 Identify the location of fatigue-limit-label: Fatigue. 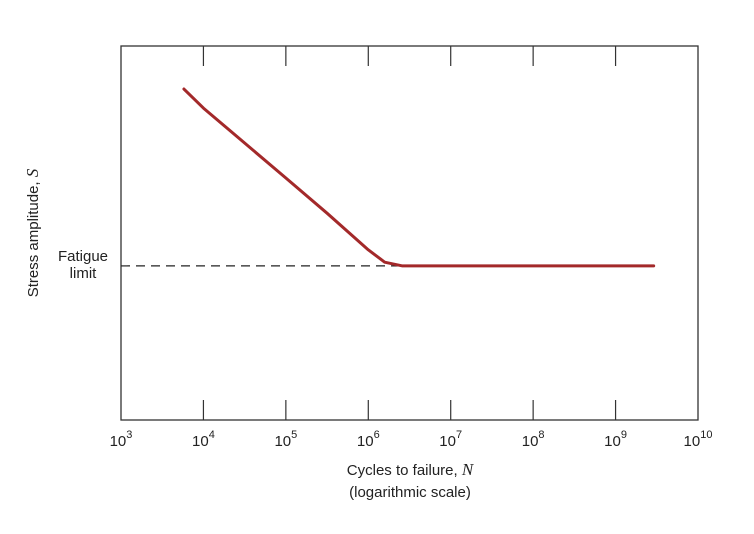
(83, 256).